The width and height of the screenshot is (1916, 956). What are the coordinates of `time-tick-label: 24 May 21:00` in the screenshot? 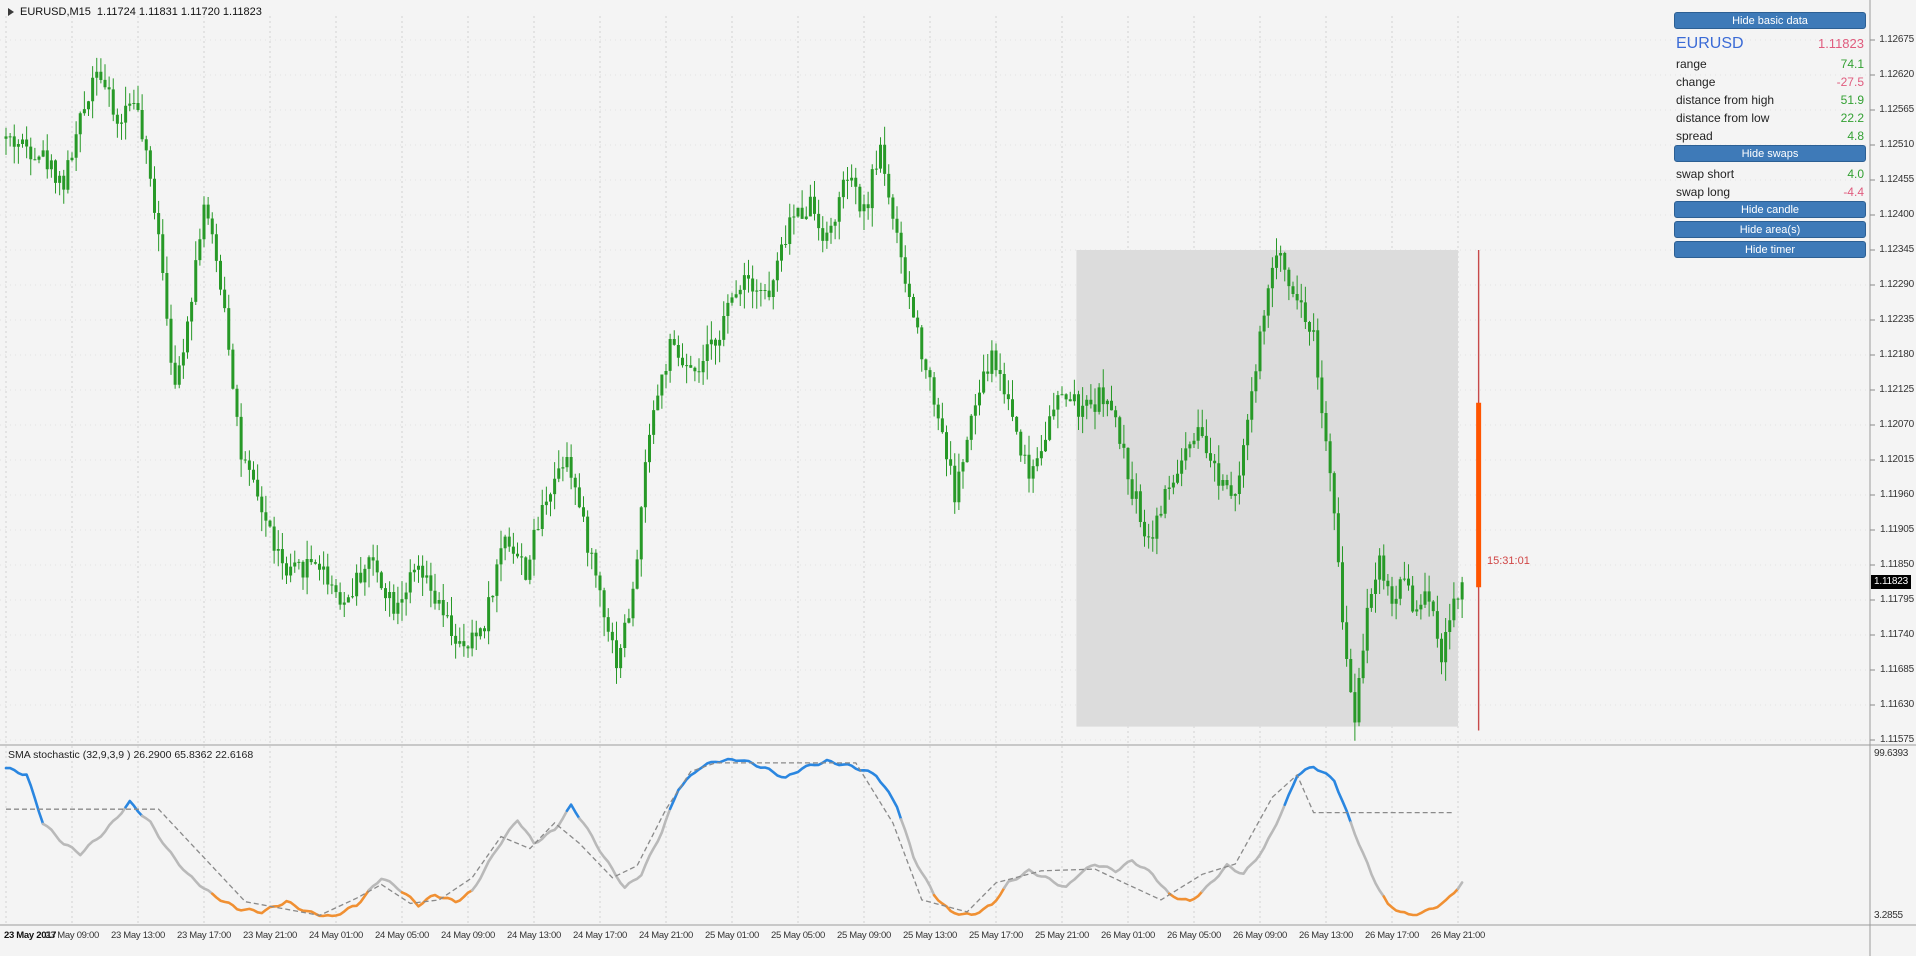 It's located at (666, 935).